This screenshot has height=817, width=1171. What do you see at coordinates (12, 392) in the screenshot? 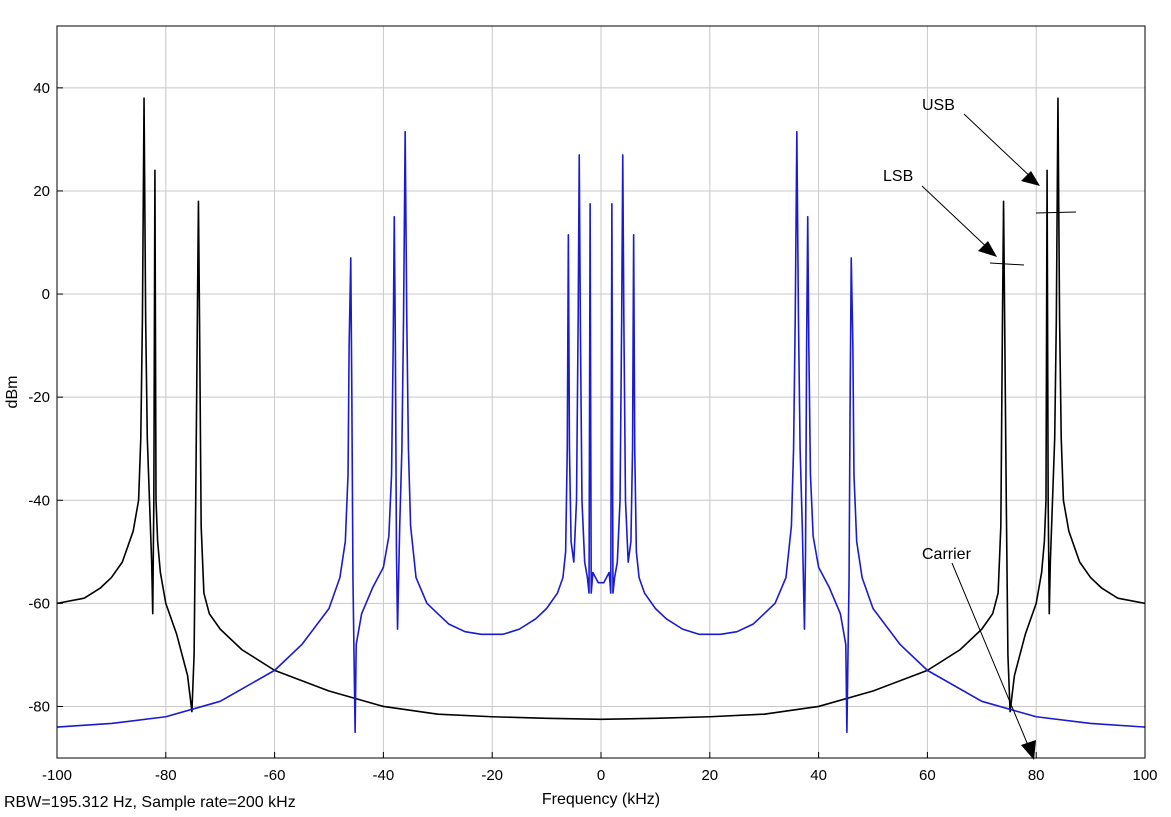
I see `y-axis-label: dBm` at bounding box center [12, 392].